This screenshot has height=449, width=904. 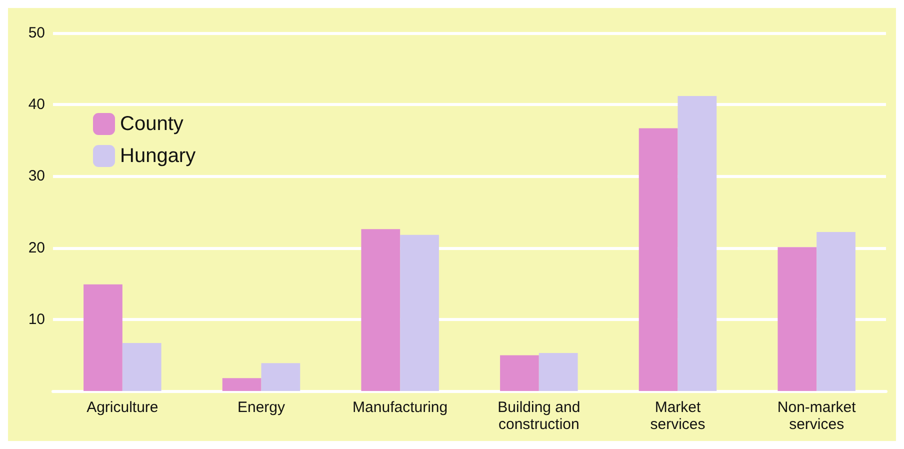 What do you see at coordinates (539, 416) in the screenshot?
I see `x-tick-label: Building and construction` at bounding box center [539, 416].